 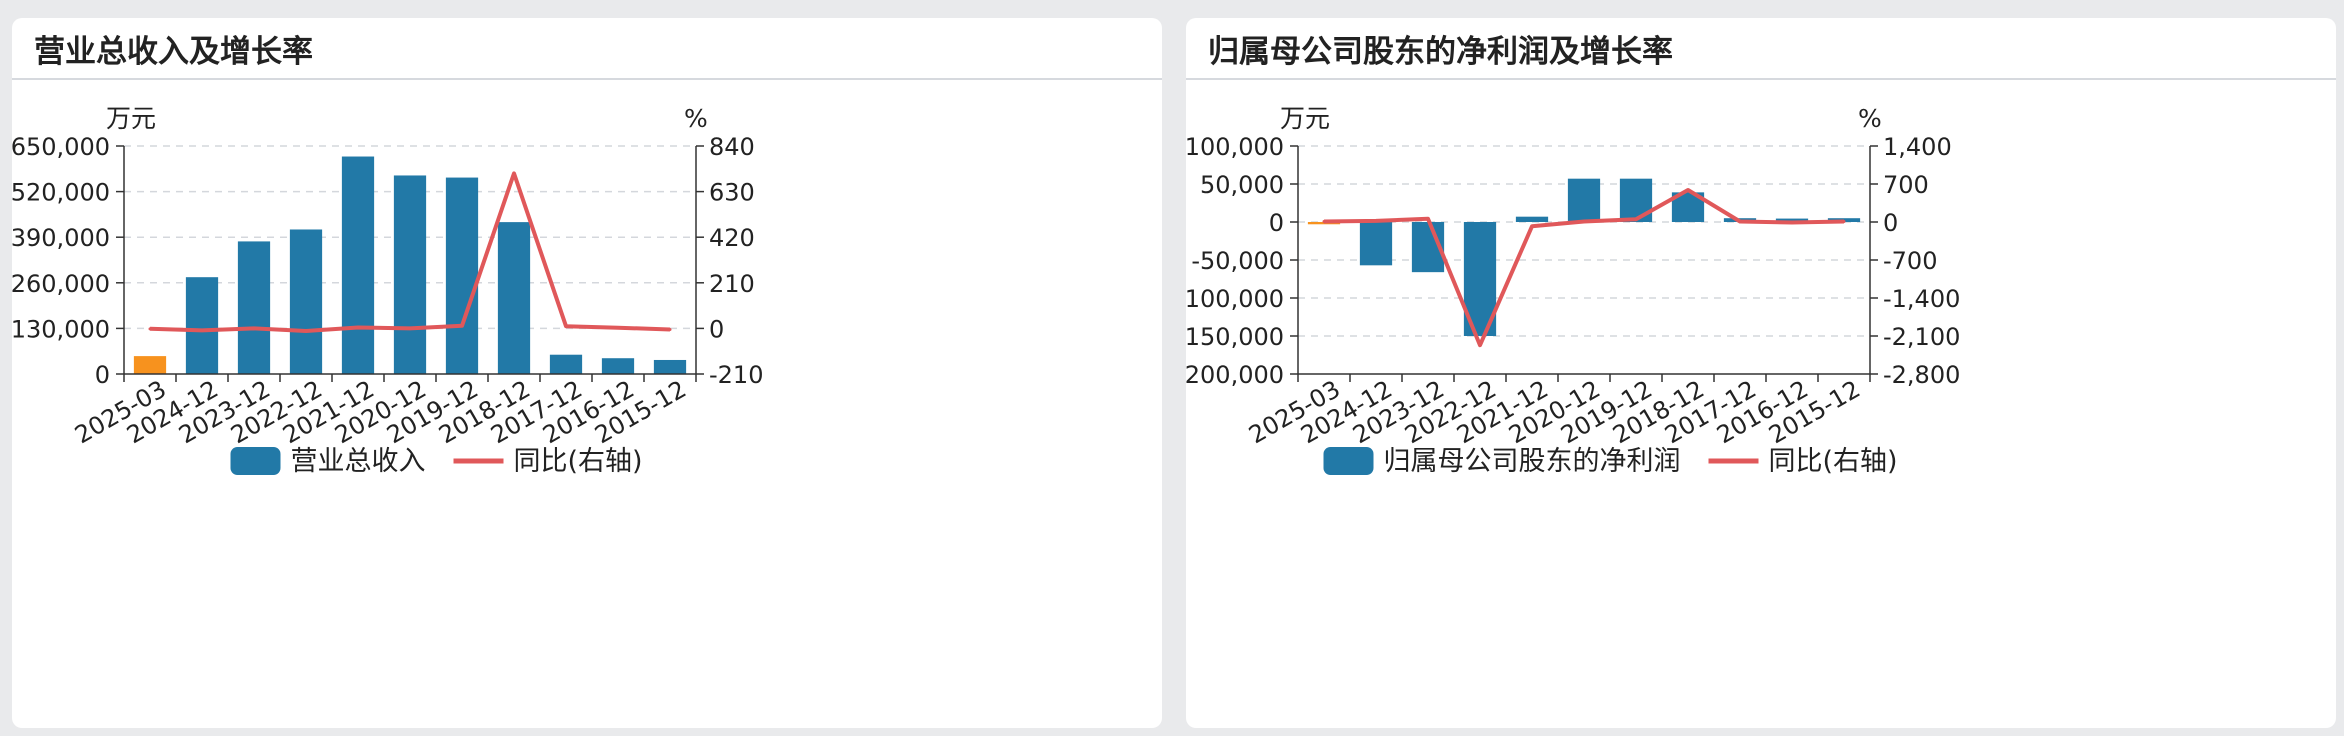 What do you see at coordinates (1921, 337) in the screenshot?
I see `right-tick-label: -2,100` at bounding box center [1921, 337].